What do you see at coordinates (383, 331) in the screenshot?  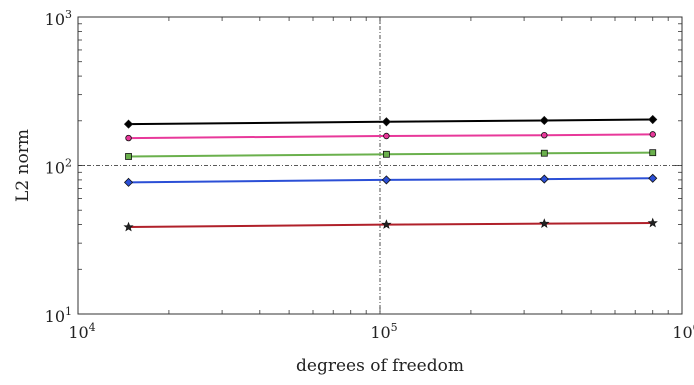 I see `x-tick-label: 10⁵` at bounding box center [383, 331].